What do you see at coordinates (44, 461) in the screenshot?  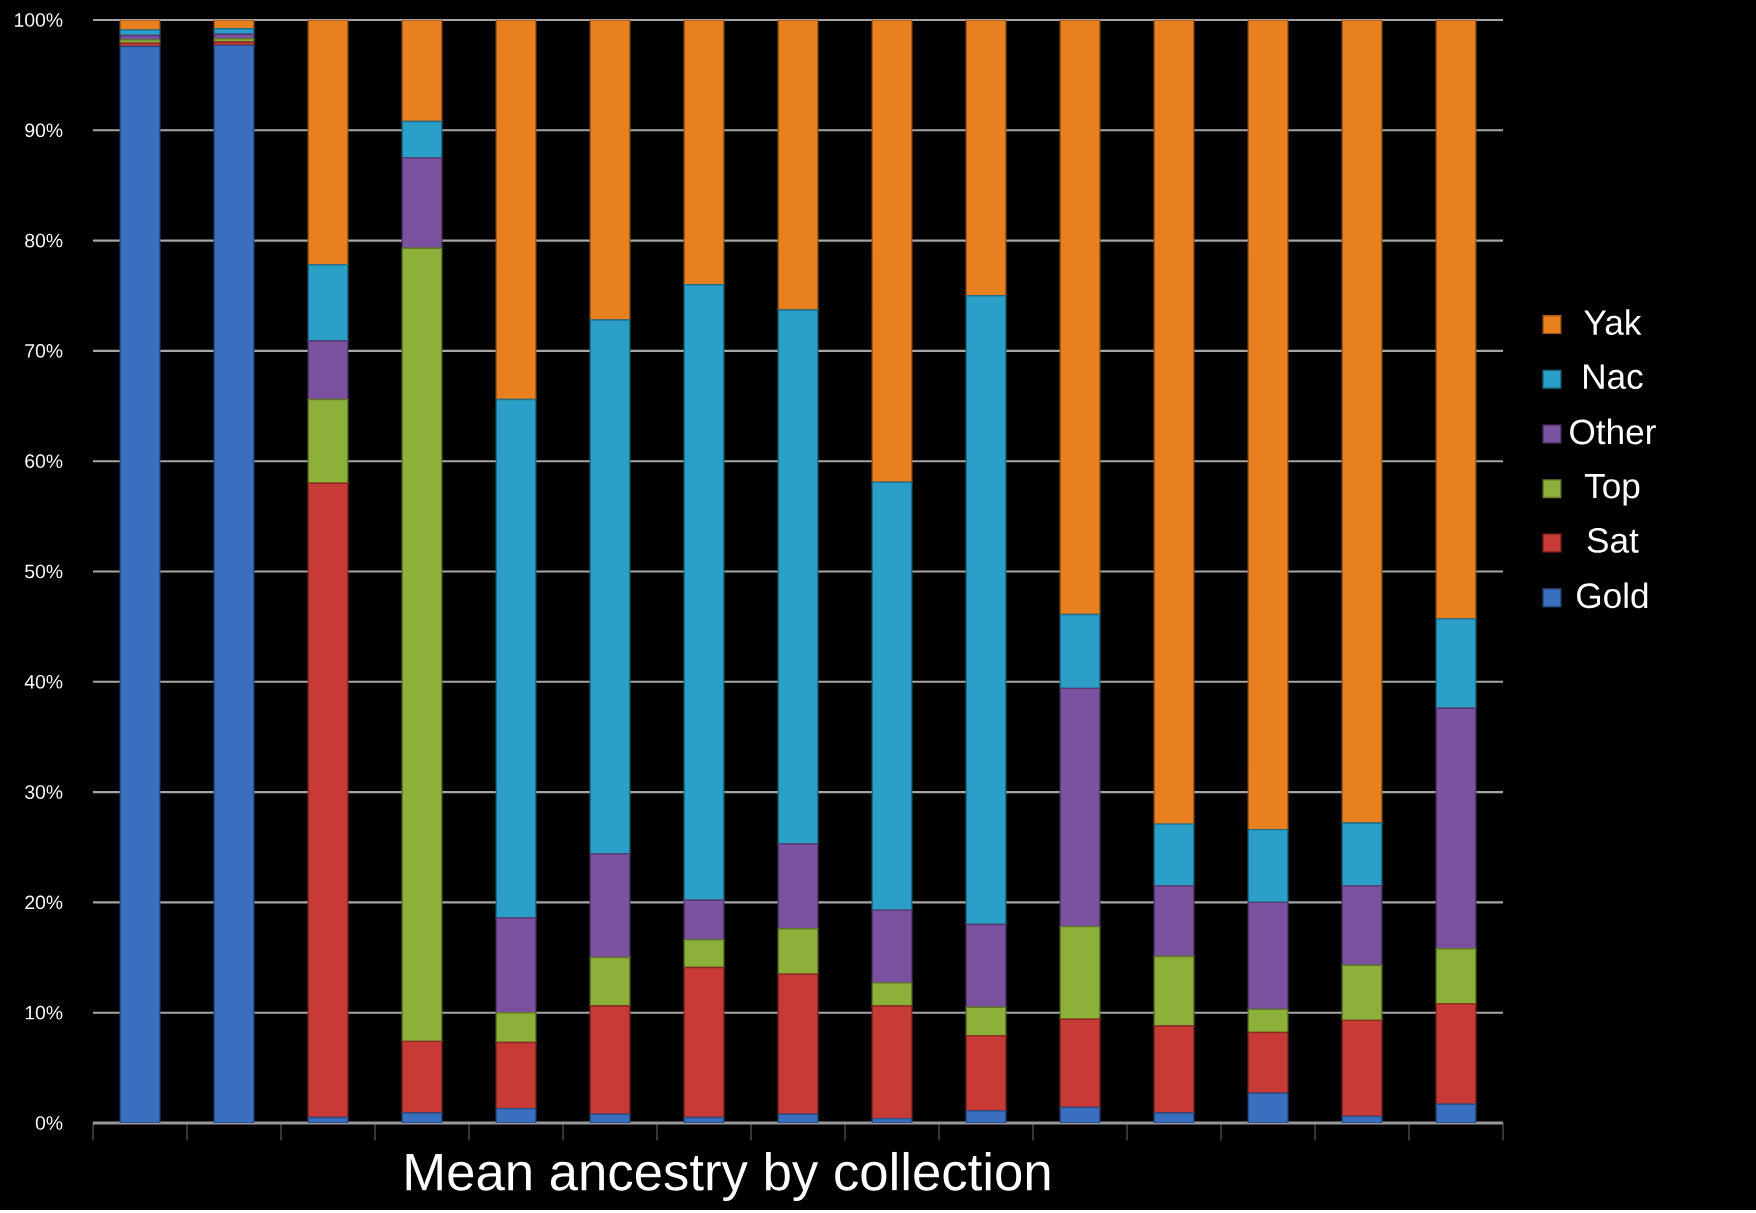 I see `y-tick-label: 60%` at bounding box center [44, 461].